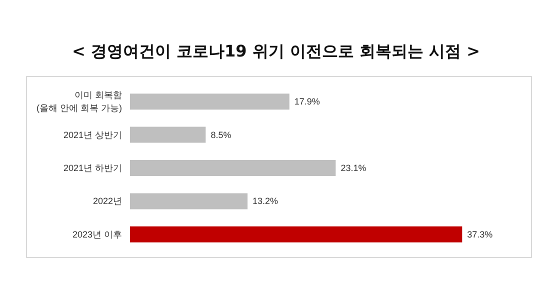 This screenshot has height=291, width=552. What do you see at coordinates (97, 234) in the screenshot?
I see `y-tick-label: 2023년 이후` at bounding box center [97, 234].